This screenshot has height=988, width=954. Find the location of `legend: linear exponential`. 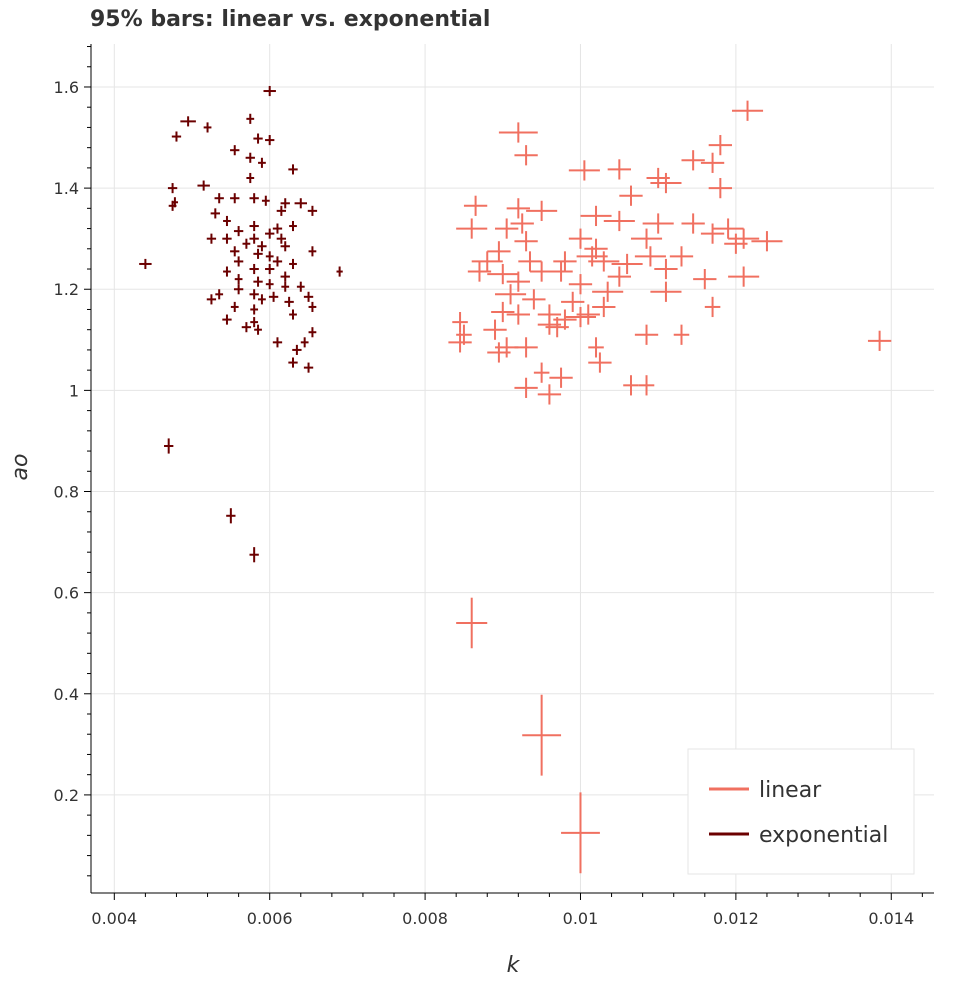

legend: linear exponential is located at coordinates (801, 811).